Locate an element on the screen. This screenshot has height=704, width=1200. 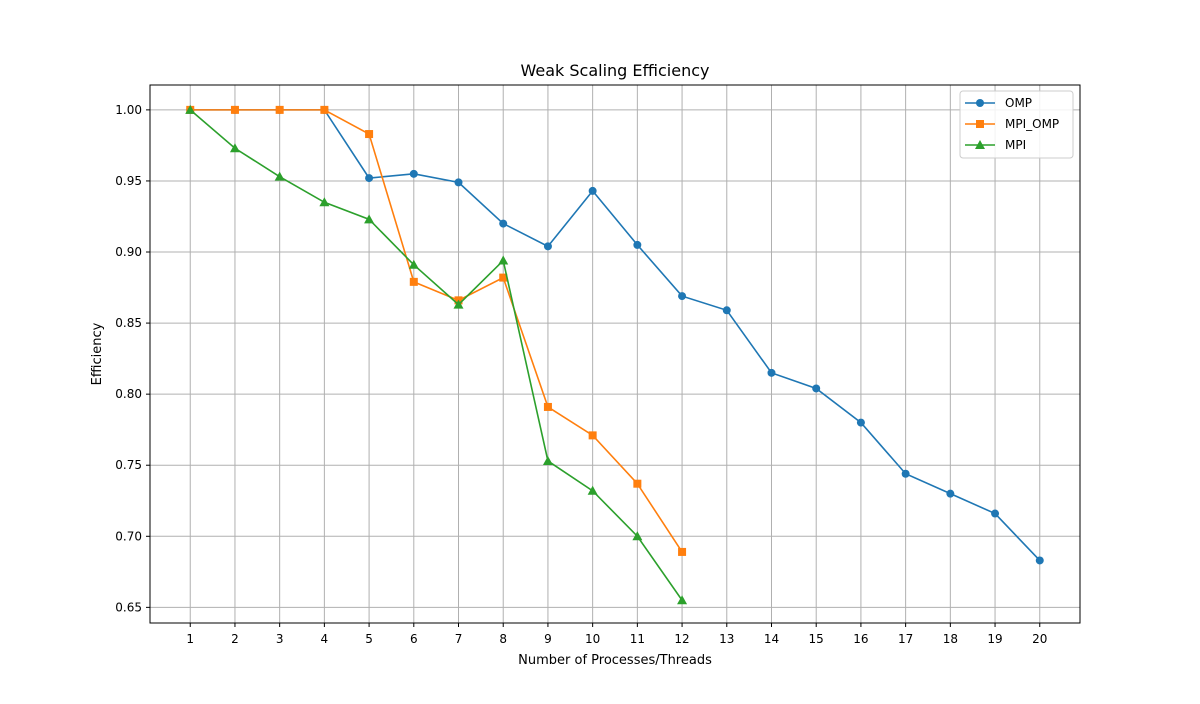
x-tick-label: 19 is located at coordinates (994, 639).